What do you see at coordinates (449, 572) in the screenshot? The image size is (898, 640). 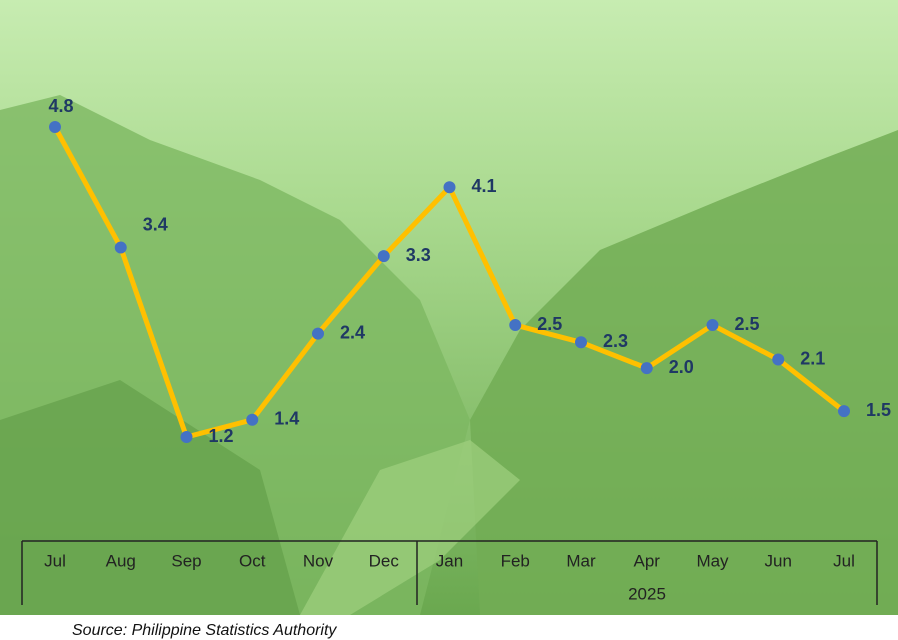 I see `x-axis` at bounding box center [449, 572].